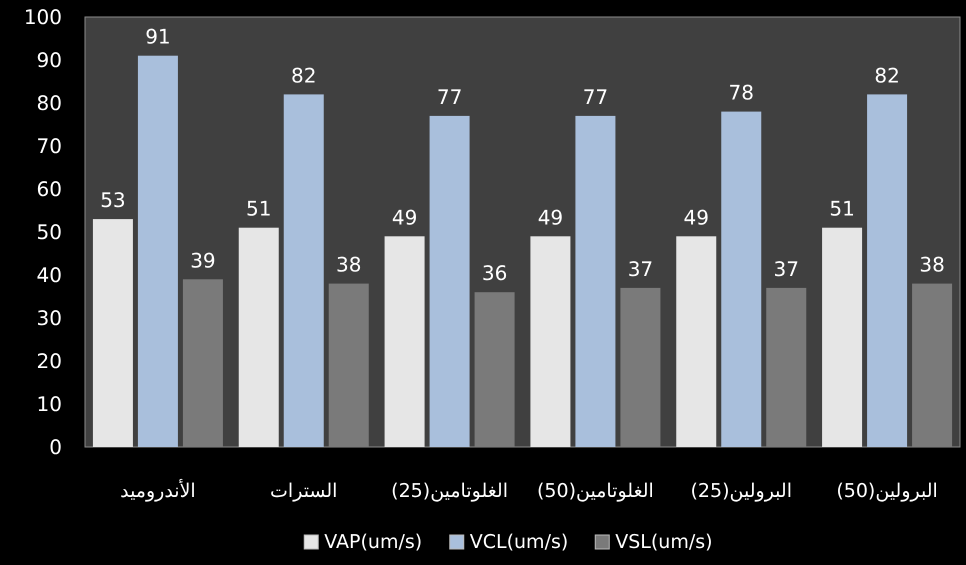 Image resolution: width=966 pixels, height=565 pixels. I want to click on legend-label: VCL(um/s), so click(519, 542).